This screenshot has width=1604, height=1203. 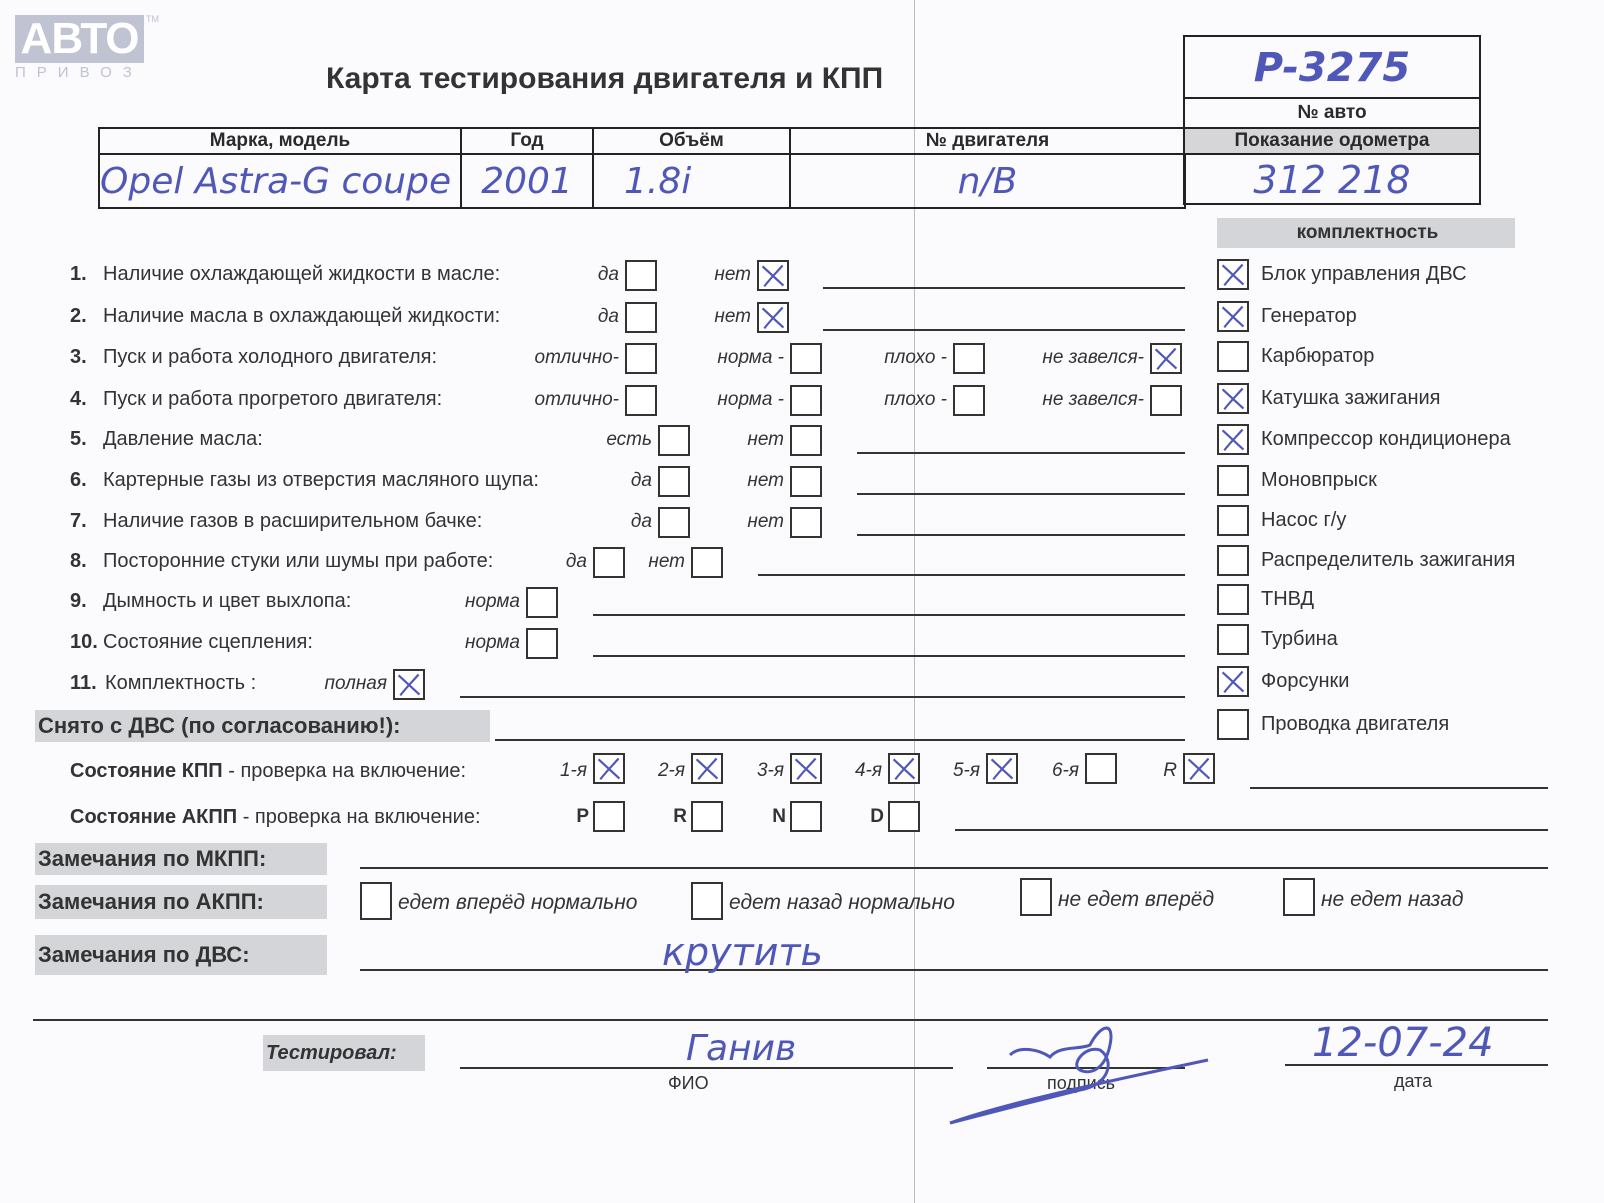 I want to click on check-number: 2., so click(x=78, y=316).